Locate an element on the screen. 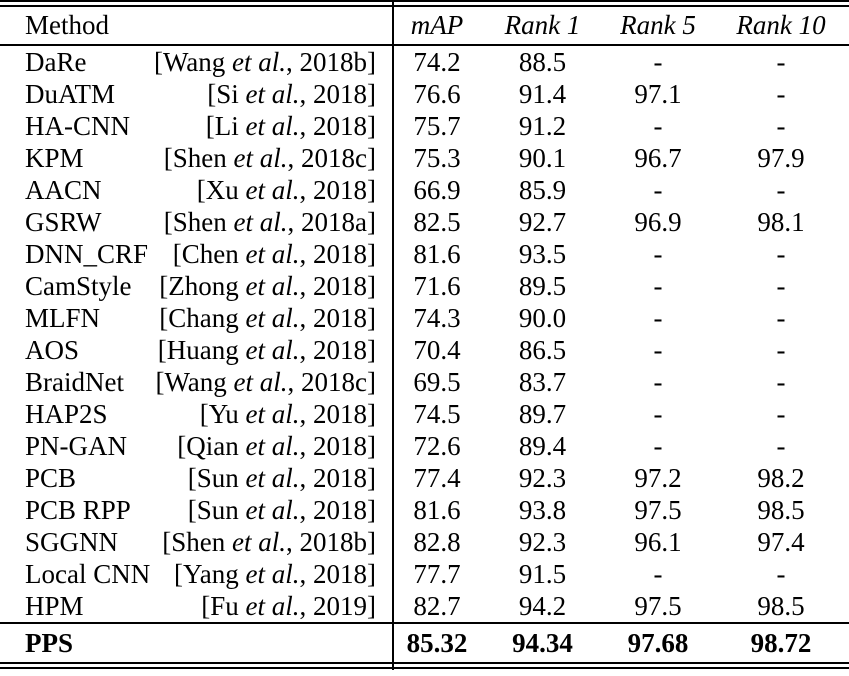 The width and height of the screenshot is (849, 676). table-row: AOS [Huang et al., 2018] 70.4 86.5 - - is located at coordinates (424, 350).